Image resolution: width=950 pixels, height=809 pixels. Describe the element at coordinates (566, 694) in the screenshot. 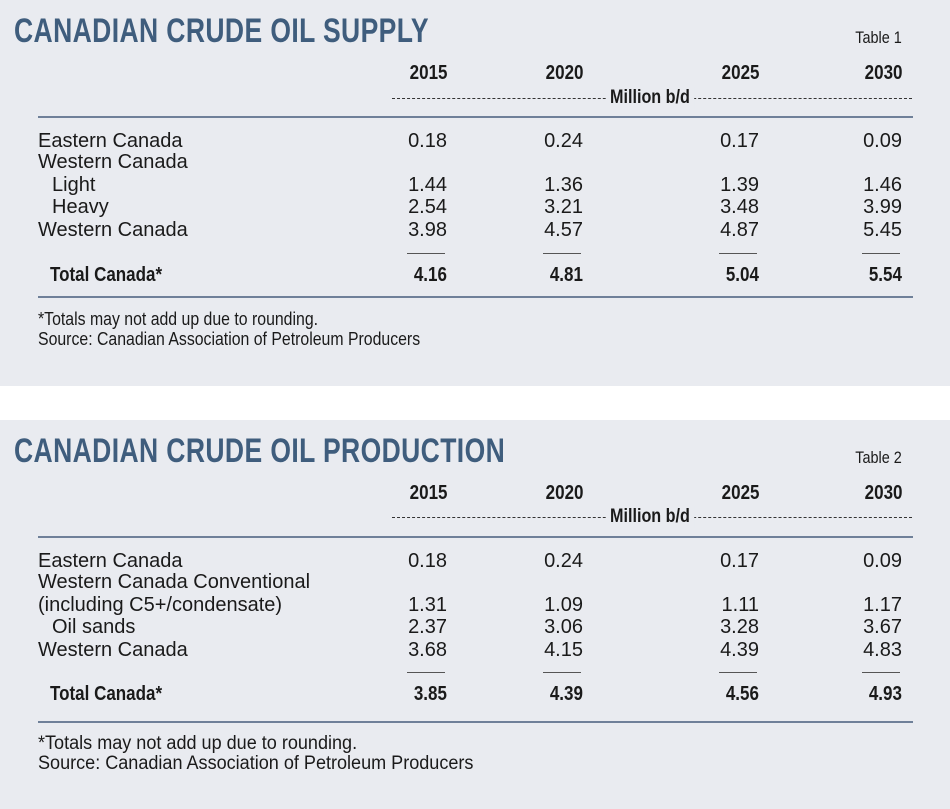

I see `total-cell: 4.39` at that location.